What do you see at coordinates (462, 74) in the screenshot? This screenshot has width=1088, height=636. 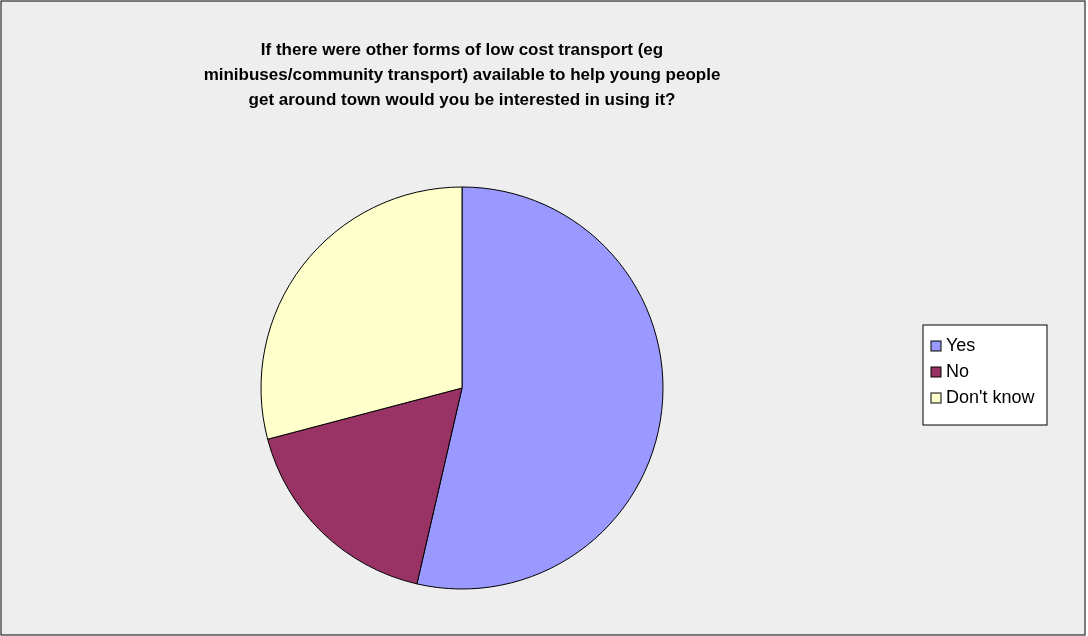 I see `chart-title: If there were other forms of low cost transport (eg minibuses/community transport) available to help young people get around town would you be interested in using it?` at bounding box center [462, 74].